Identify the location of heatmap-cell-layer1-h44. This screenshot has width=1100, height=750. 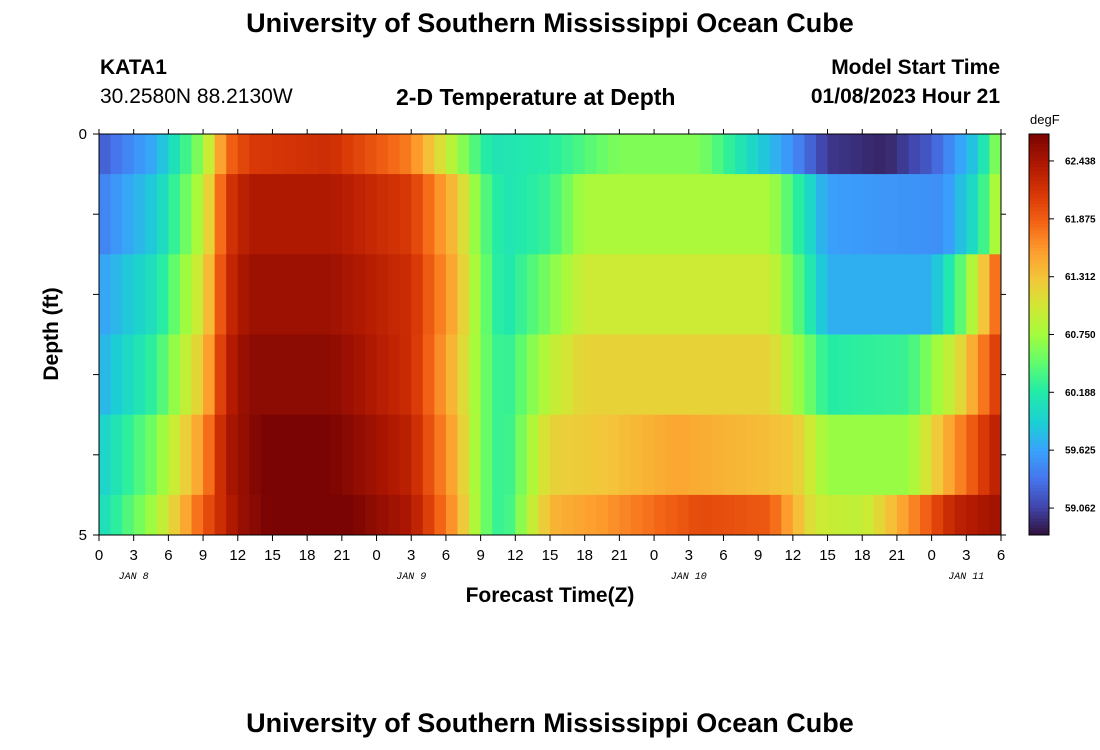
(613, 214).